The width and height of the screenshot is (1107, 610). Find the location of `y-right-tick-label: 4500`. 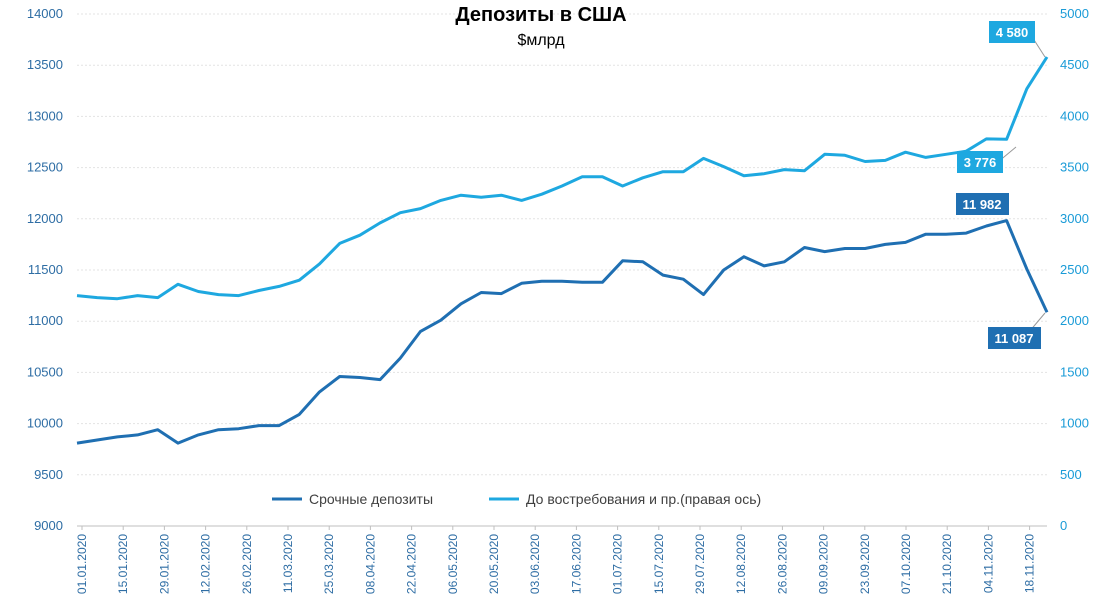

y-right-tick-label: 4500 is located at coordinates (1074, 64).